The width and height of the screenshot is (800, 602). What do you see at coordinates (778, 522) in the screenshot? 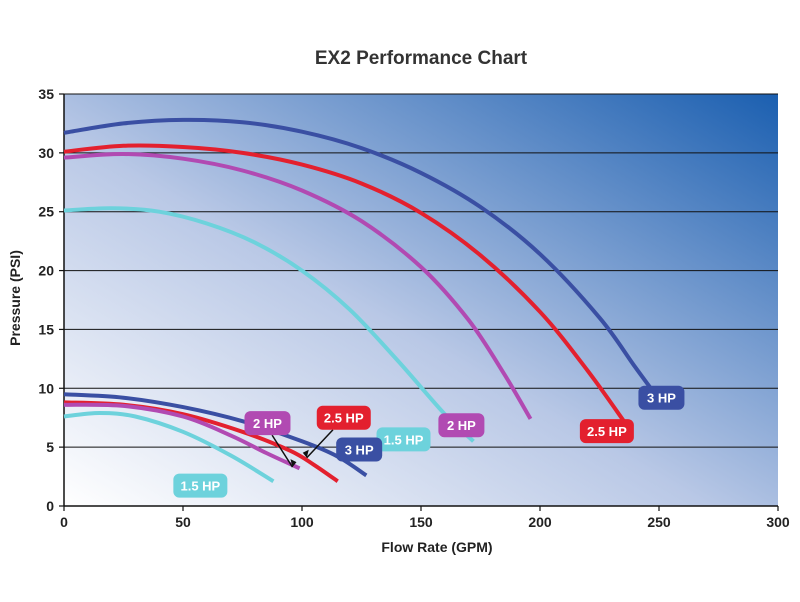
I see `x-tick-label: 300` at bounding box center [778, 522].